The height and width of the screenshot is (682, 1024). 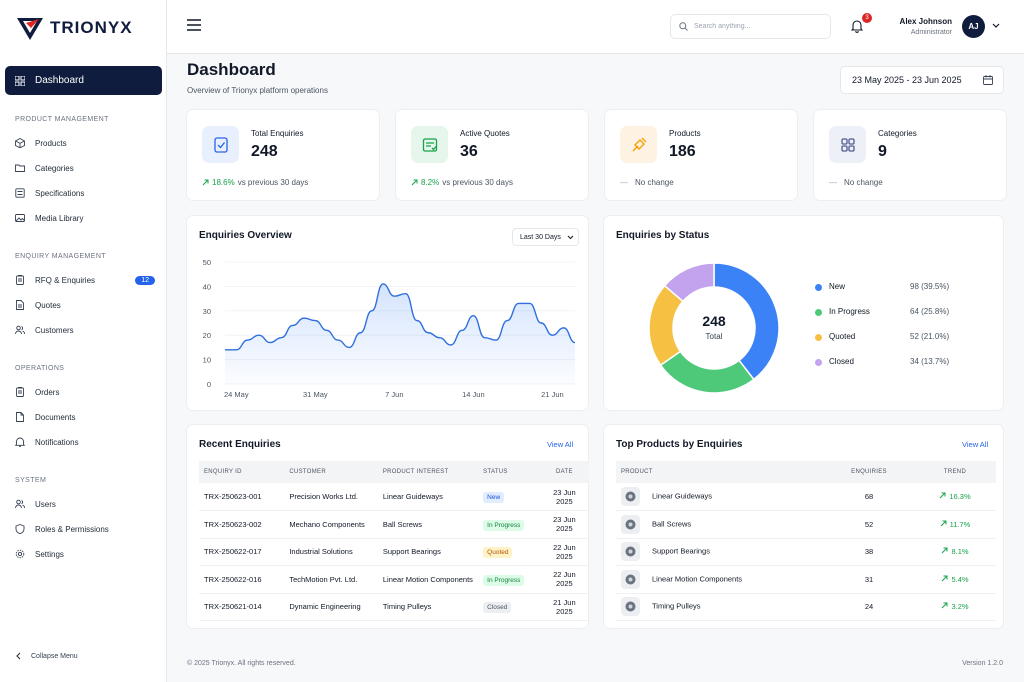 What do you see at coordinates (85, 143) in the screenshot?
I see `sidebar-item-products: Products` at bounding box center [85, 143].